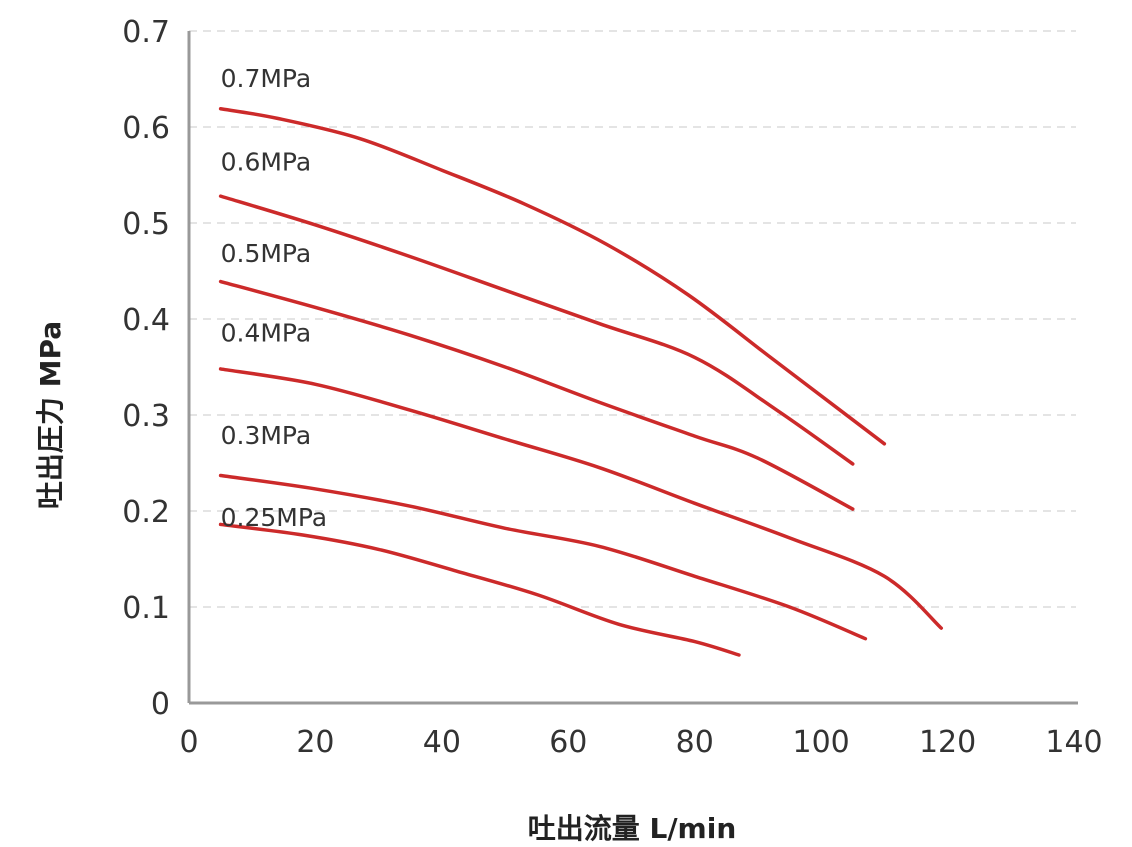  Describe the element at coordinates (146, 608) in the screenshot. I see `y-tick-label: 0.1` at that location.